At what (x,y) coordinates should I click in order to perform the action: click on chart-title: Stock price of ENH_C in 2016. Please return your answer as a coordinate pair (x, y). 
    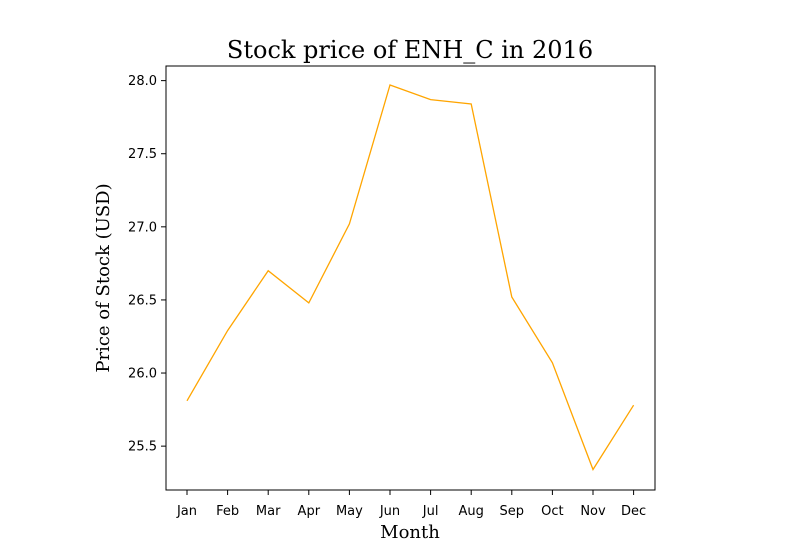
    Looking at the image, I should click on (410, 50).